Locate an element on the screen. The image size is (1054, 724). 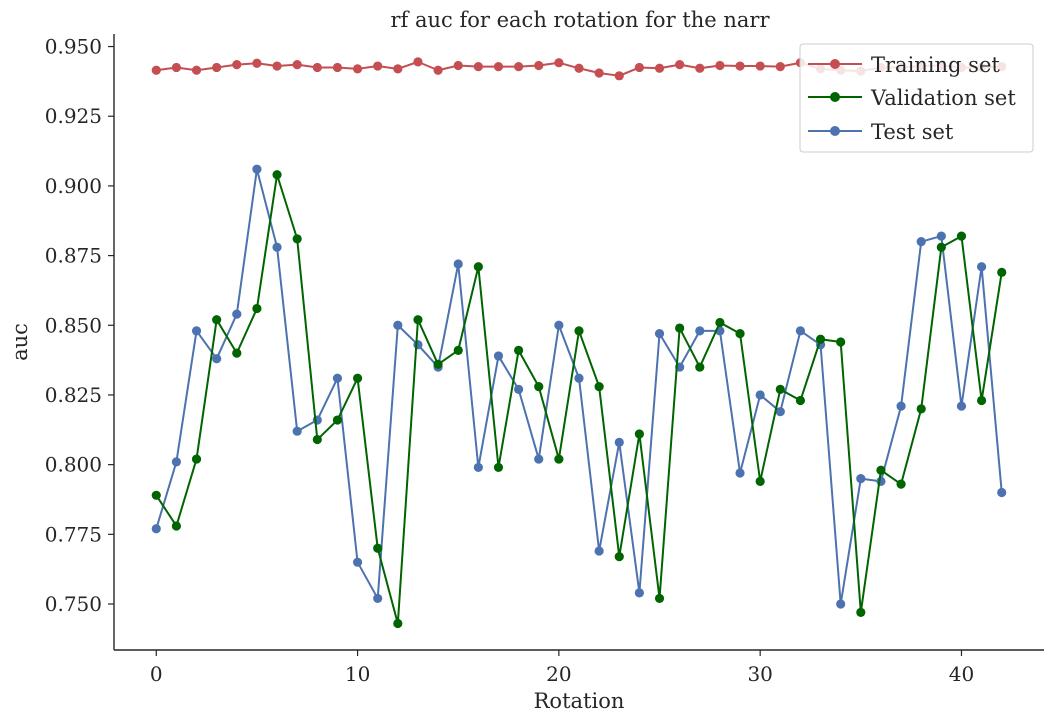
y-tick-label: 0.875 is located at coordinates (73, 256).